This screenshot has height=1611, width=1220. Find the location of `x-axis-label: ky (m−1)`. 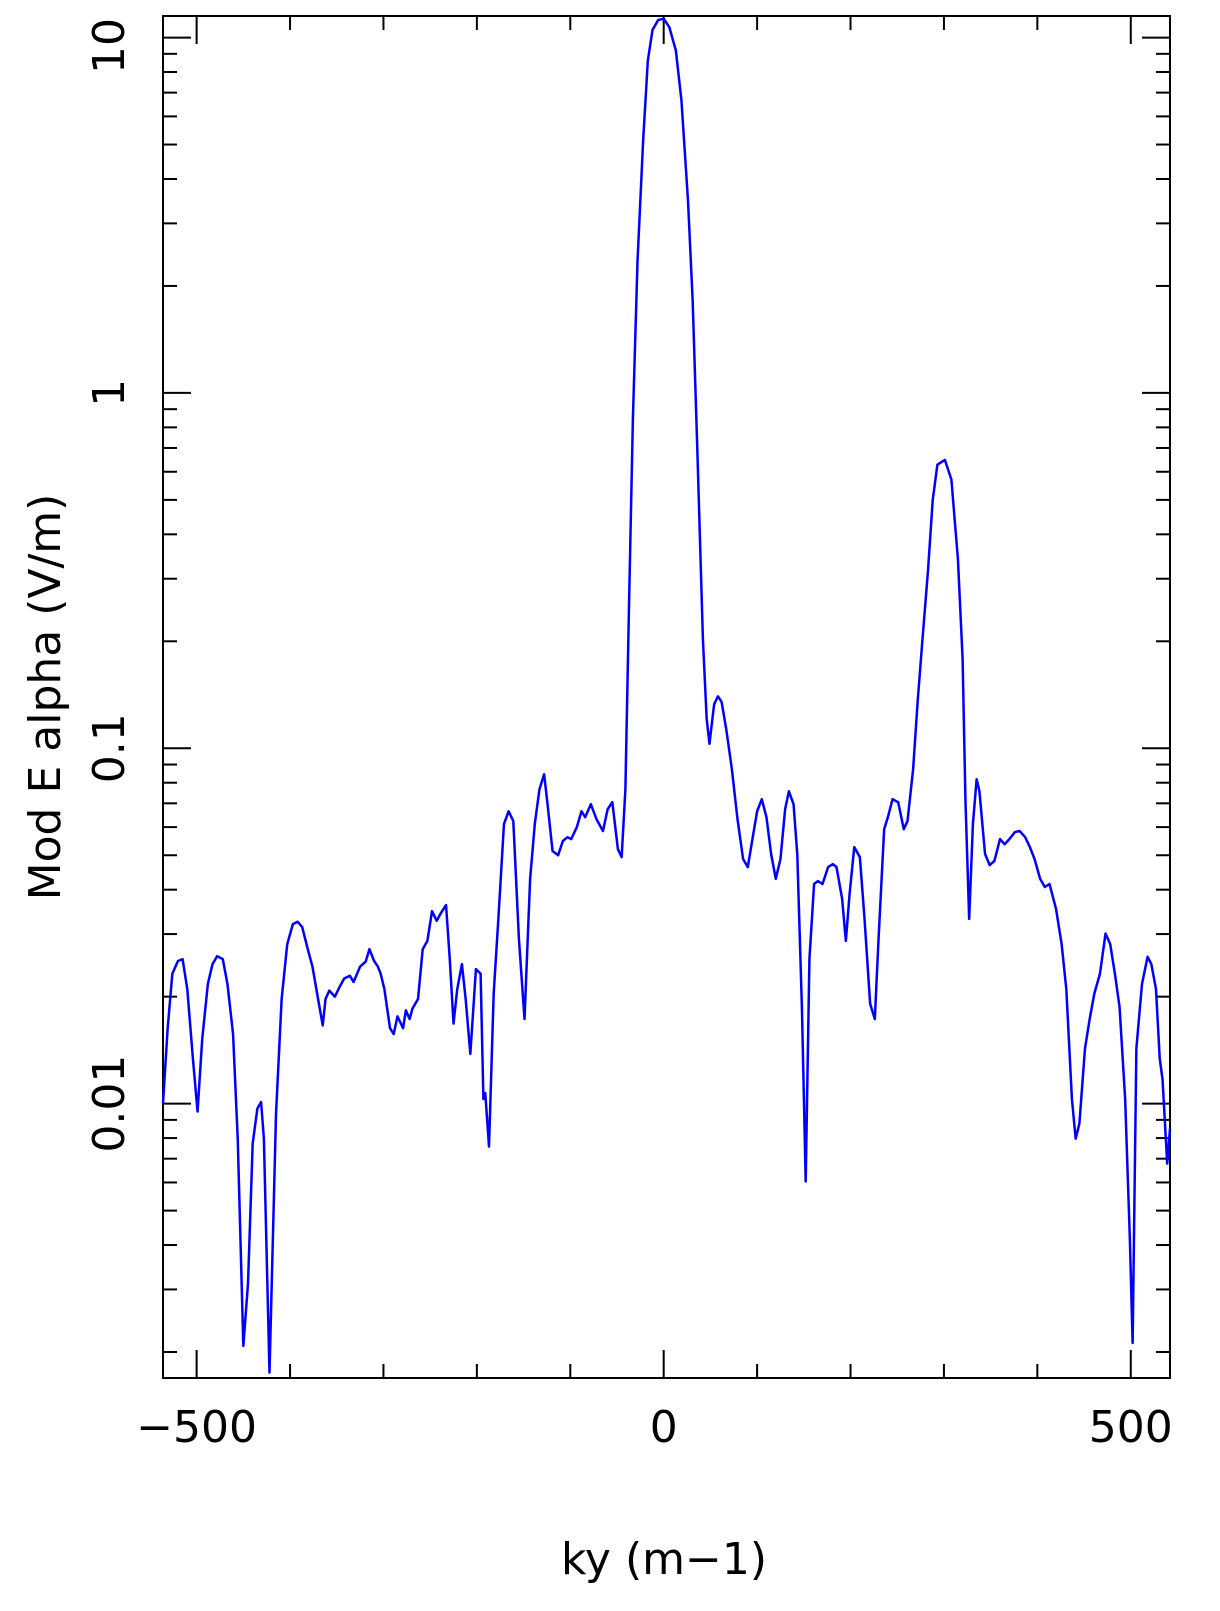

x-axis-label: ky (m−1) is located at coordinates (664, 1559).